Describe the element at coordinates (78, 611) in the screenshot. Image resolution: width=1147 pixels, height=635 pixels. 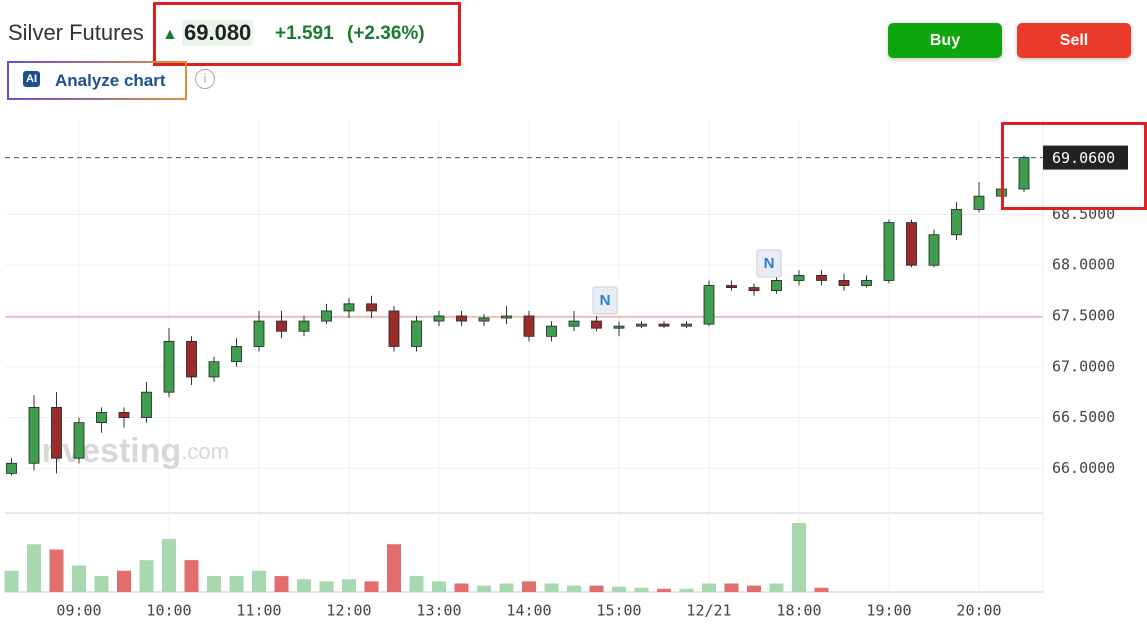
I see `x-tick-label: 09:00` at that location.